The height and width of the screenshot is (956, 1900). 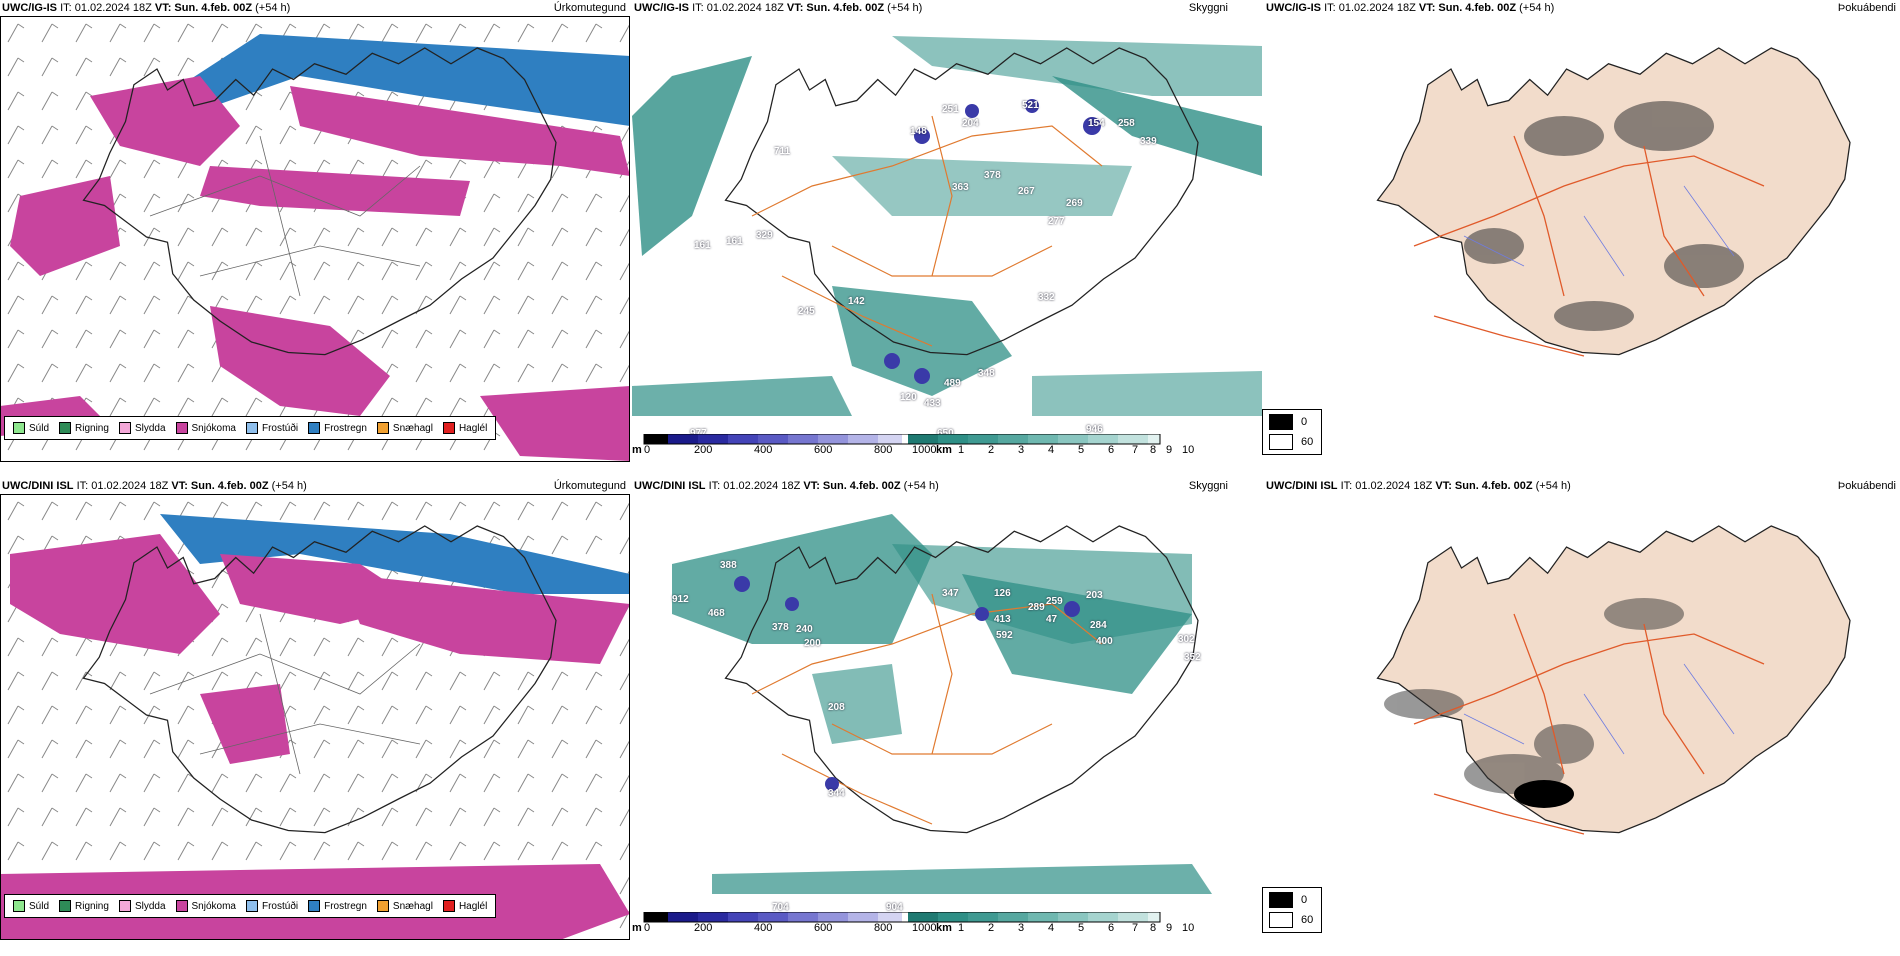 What do you see at coordinates (1126, 123) in the screenshot?
I see `vis-label: 258` at bounding box center [1126, 123].